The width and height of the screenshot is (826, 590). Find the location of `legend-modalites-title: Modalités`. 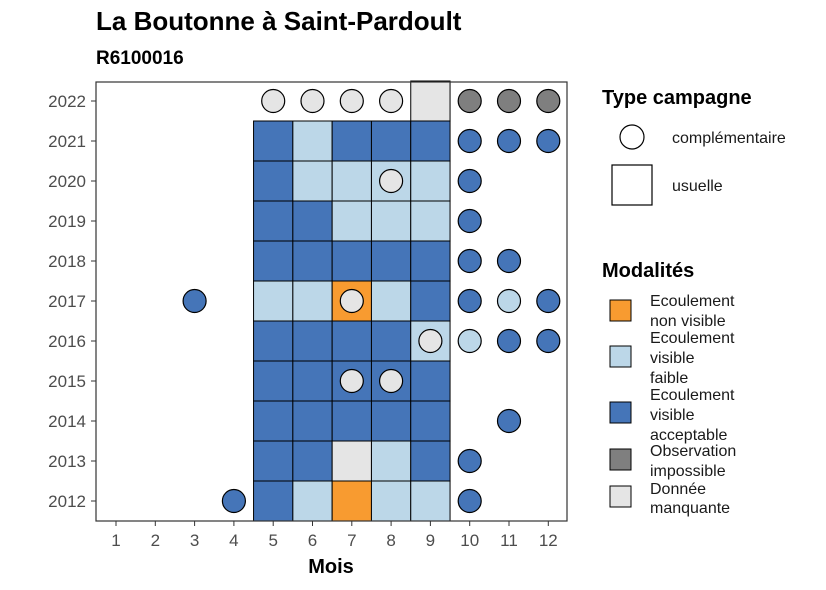

legend-modalites-title: Modalités is located at coordinates (648, 271).